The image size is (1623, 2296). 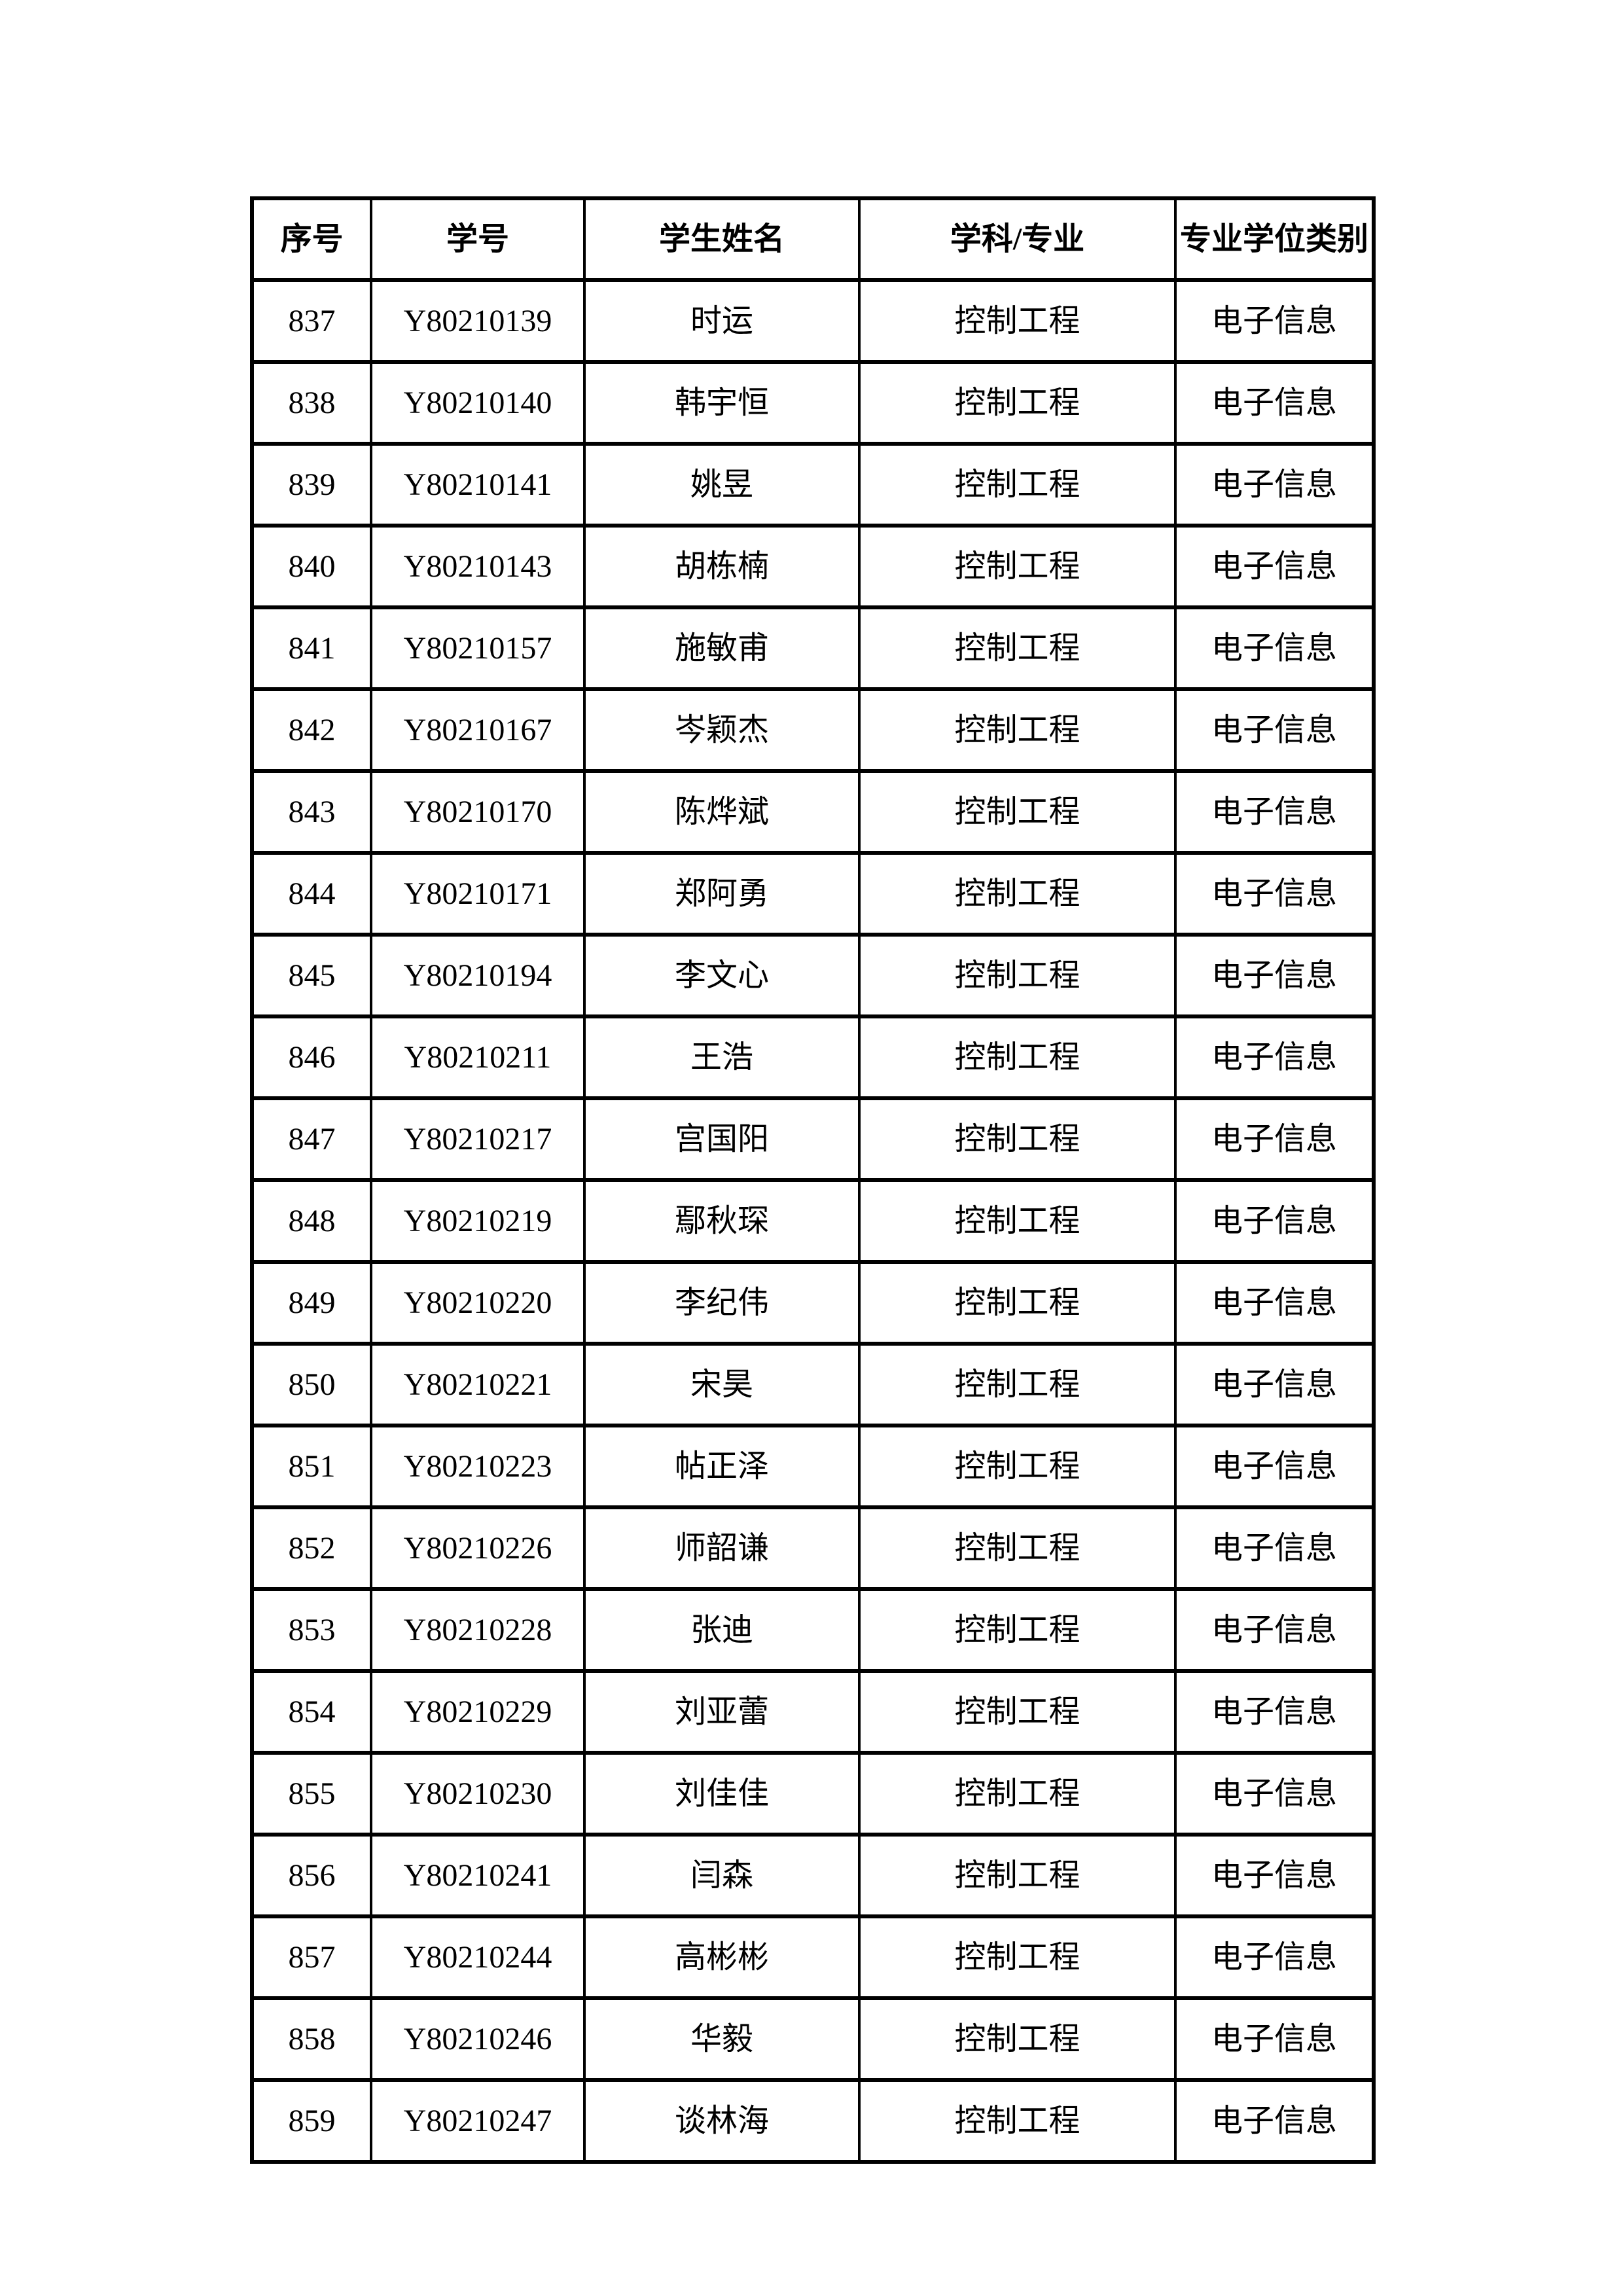 I want to click on cell-student-name: 宫国阳, so click(x=722, y=1139).